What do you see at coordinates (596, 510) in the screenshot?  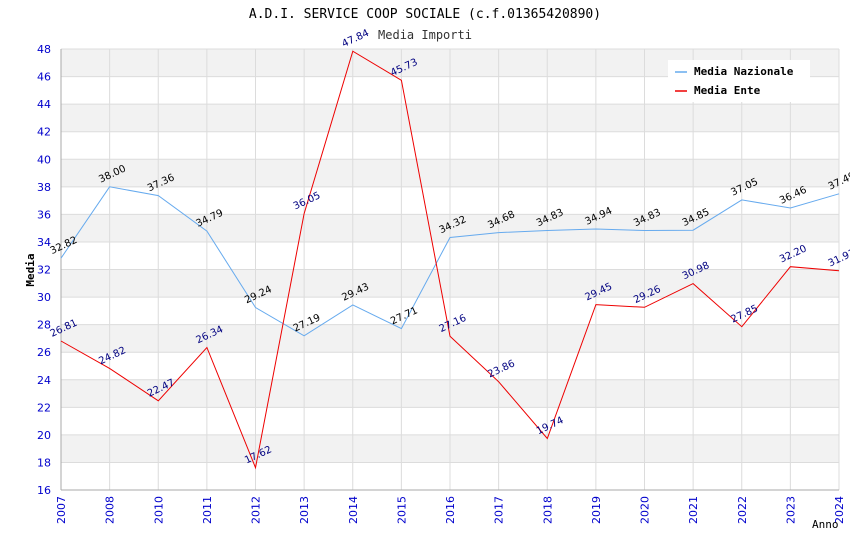 I see `x-tick-label: 2019` at bounding box center [596, 510].